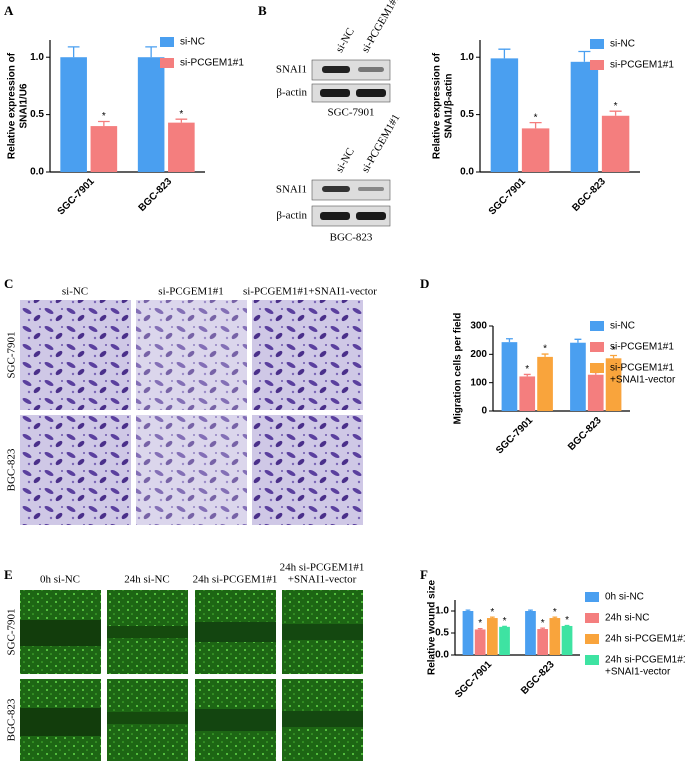 The image size is (685, 761). What do you see at coordinates (345, 160) in the screenshot?
I see `lane-label: si-NC` at bounding box center [345, 160].